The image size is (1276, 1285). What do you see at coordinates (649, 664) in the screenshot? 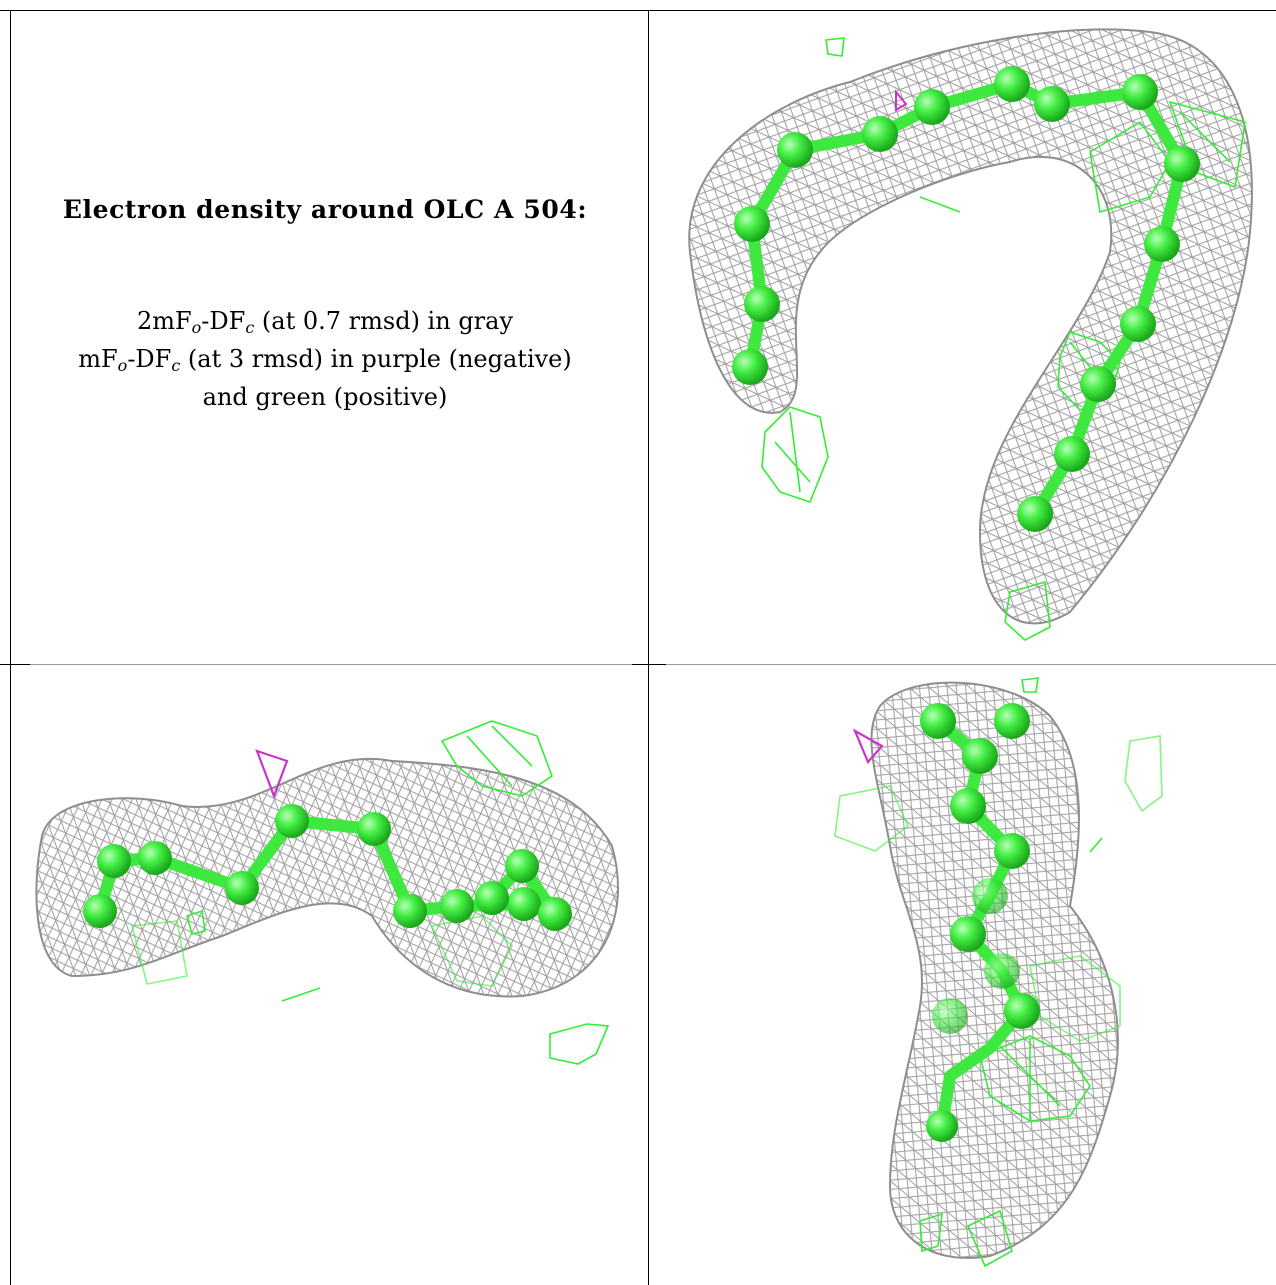
I see `grid-divider-tick-mid` at bounding box center [649, 664].